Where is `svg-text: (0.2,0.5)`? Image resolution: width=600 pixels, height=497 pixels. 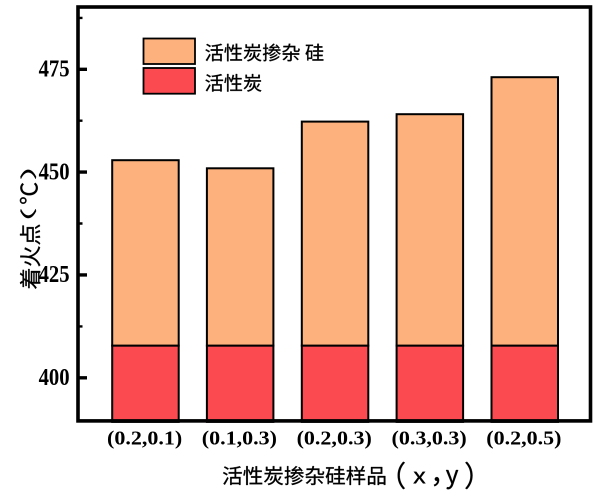
svg-text: (0.2,0.5) is located at coordinates (523, 438).